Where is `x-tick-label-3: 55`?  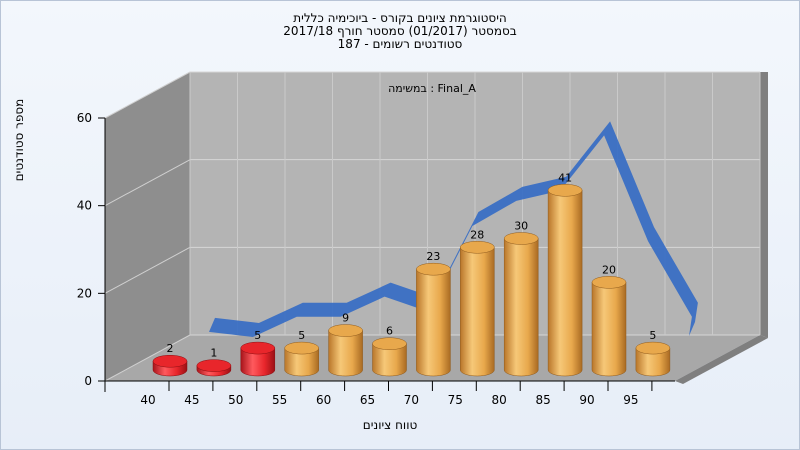 x-tick-label-3: 55 is located at coordinates (279, 400).